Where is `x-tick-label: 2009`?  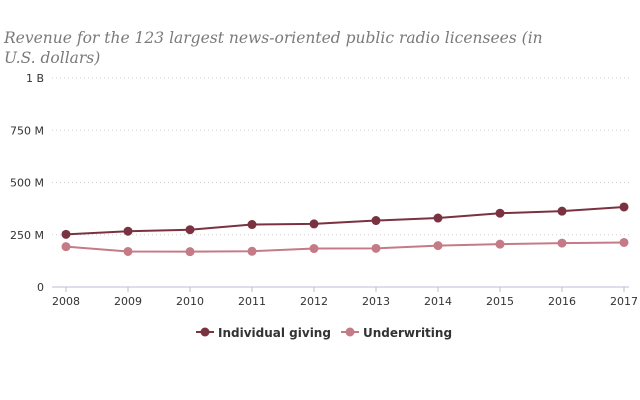
x-tick-label: 2009 is located at coordinates (128, 301).